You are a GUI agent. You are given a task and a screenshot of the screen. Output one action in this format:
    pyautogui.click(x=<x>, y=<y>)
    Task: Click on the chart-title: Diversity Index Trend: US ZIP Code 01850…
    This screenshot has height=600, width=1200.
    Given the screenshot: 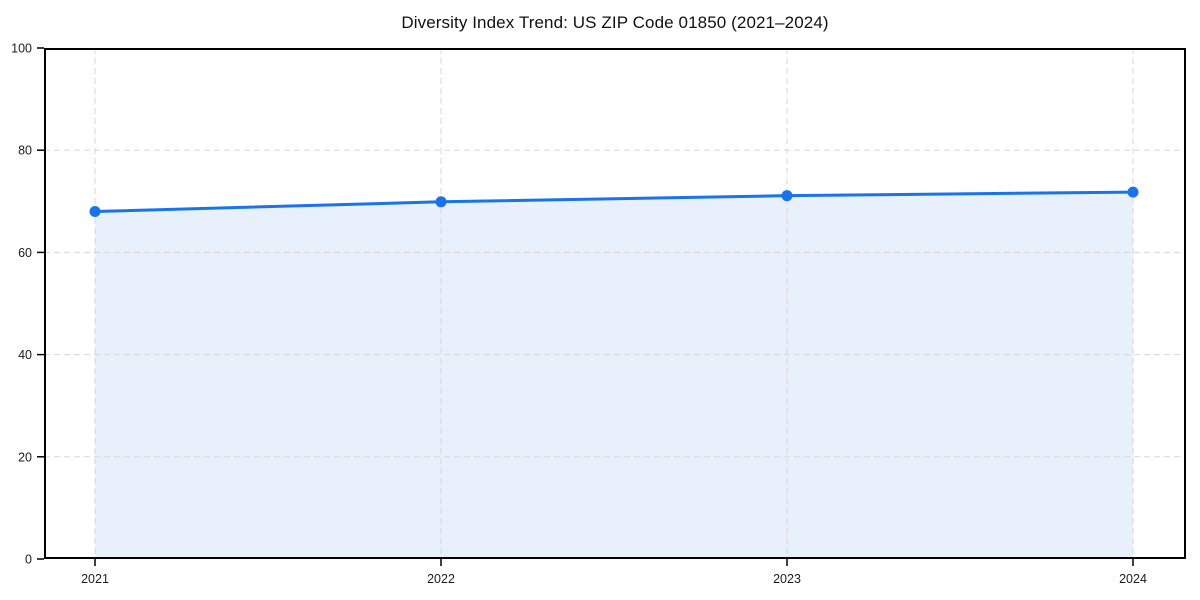 What is the action you would take?
    pyautogui.click(x=615, y=22)
    